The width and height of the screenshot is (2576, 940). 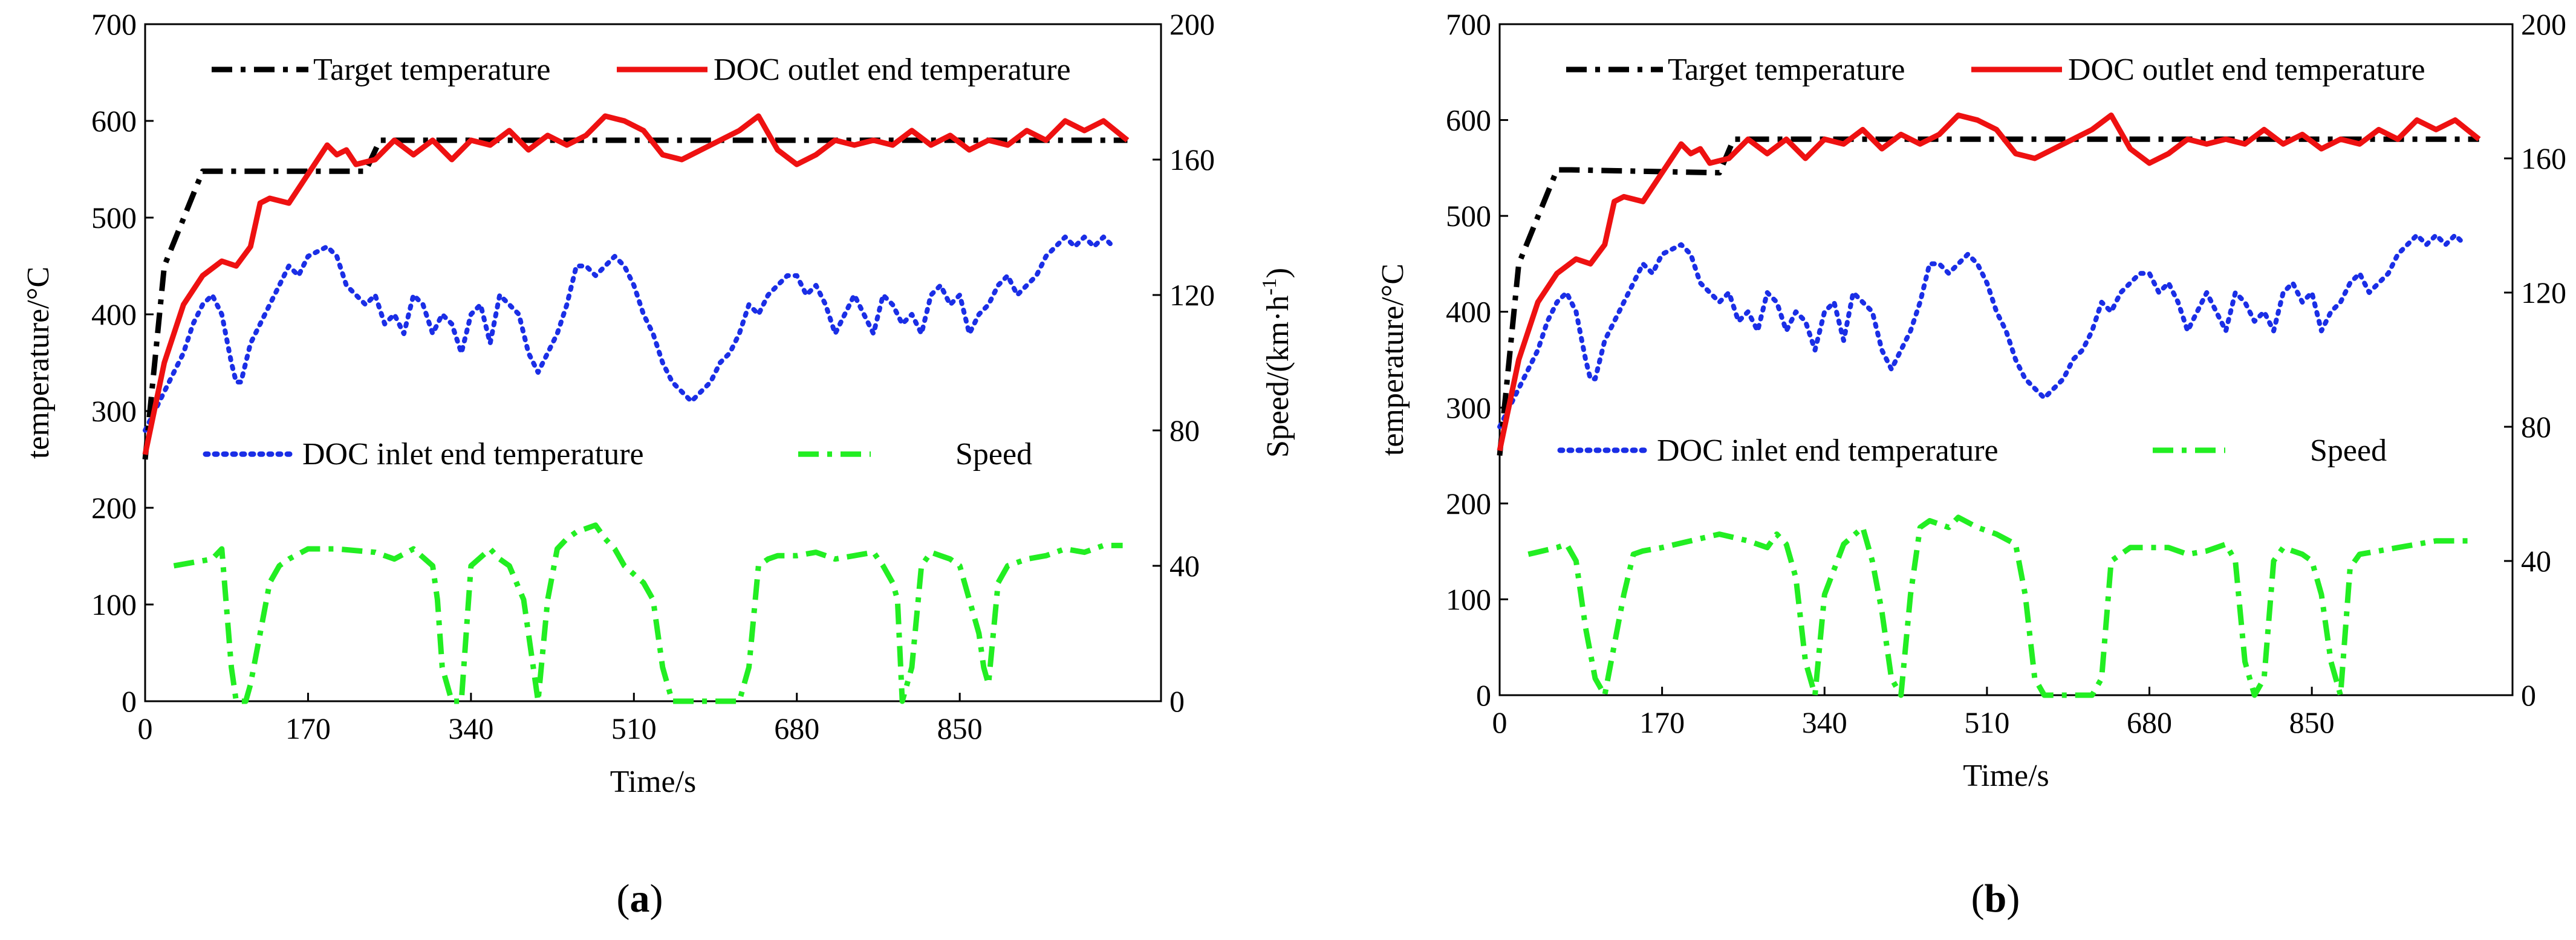 What do you see at coordinates (1269, 286) in the screenshot?
I see `y2-axis-title-exponent: -1` at bounding box center [1269, 286].